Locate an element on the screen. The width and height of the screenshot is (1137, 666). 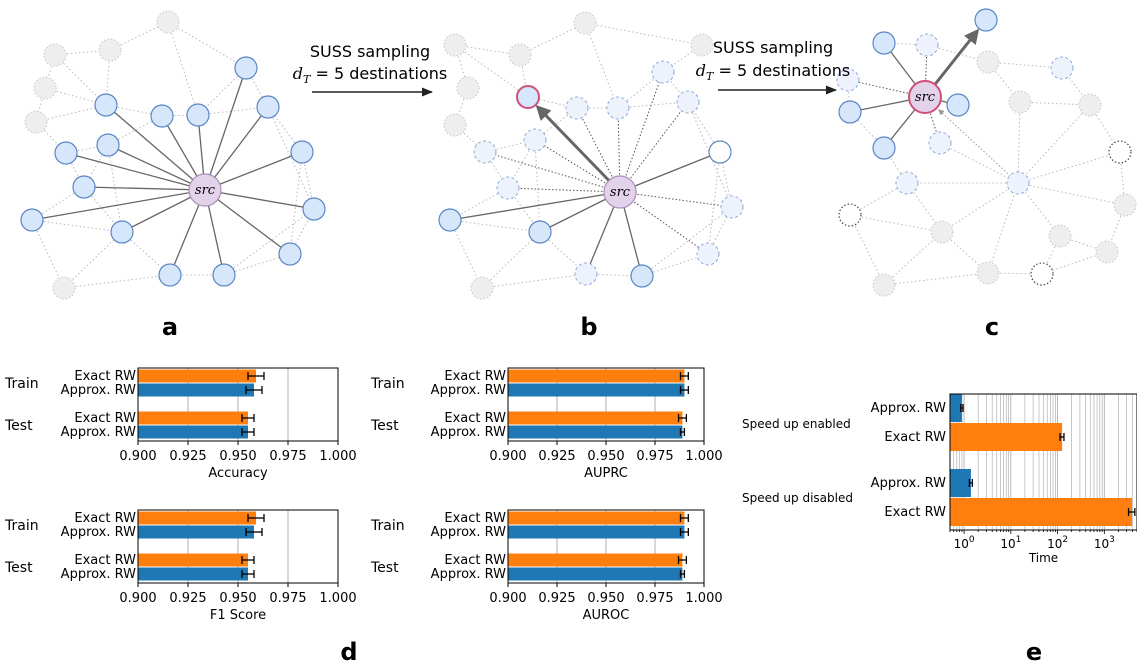
arrow-2-math: d is located at coordinates (701, 70).